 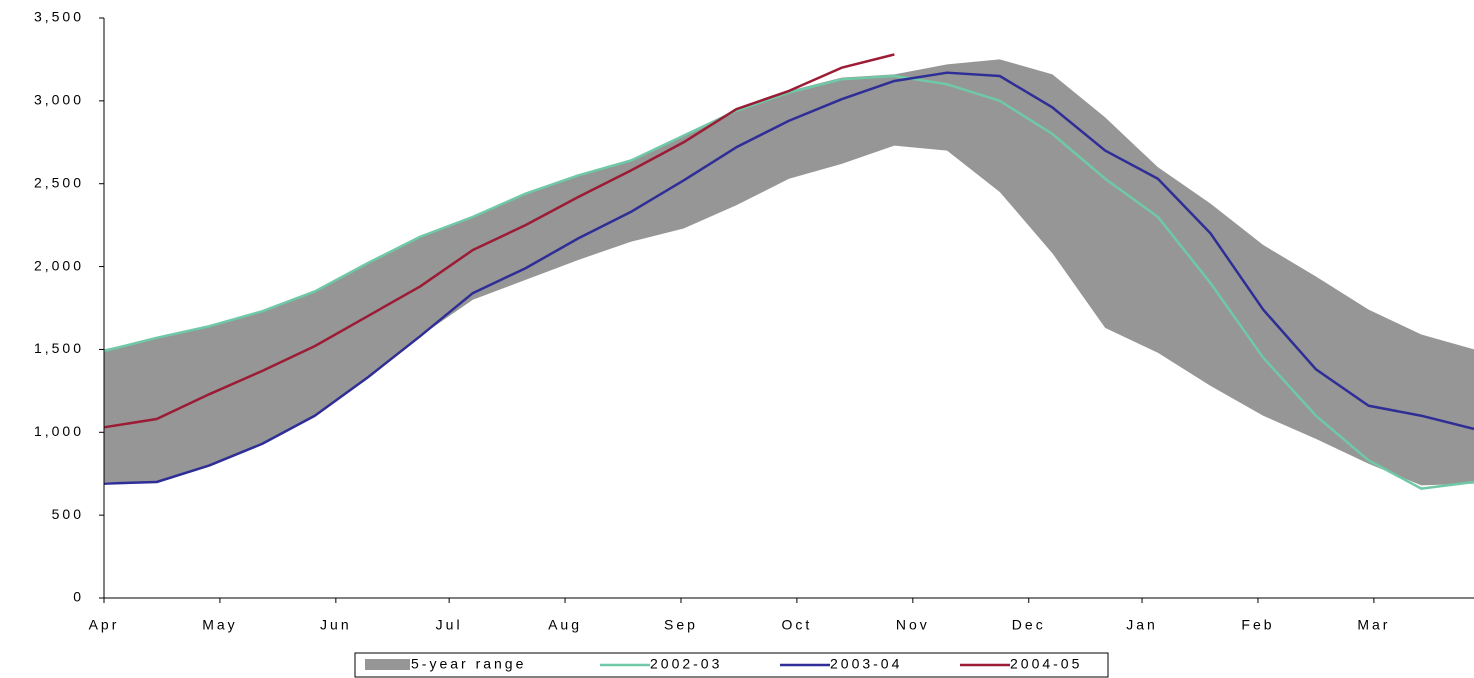 What do you see at coordinates (913, 625) in the screenshot?
I see `x-tick-label: Nov` at bounding box center [913, 625].